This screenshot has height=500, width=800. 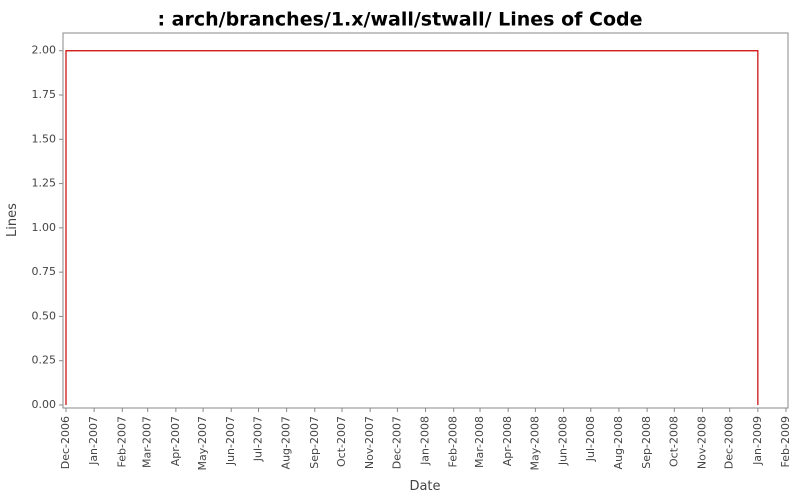 What do you see at coordinates (453, 441) in the screenshot?
I see `x-tick-label: Feb-2008` at bounding box center [453, 441].